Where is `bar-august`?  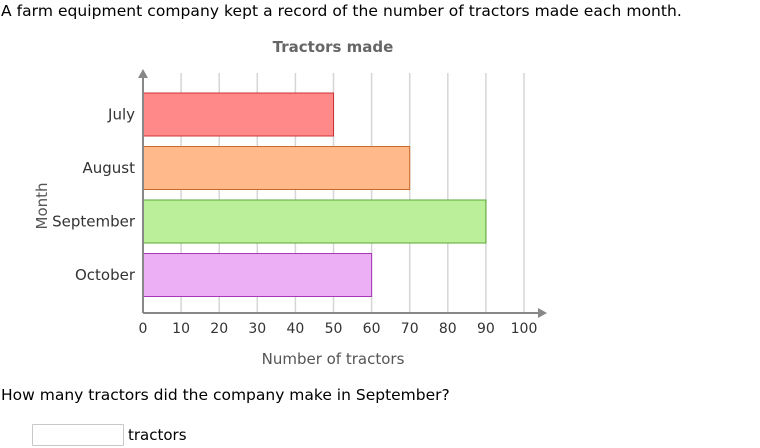
bar-august is located at coordinates (276, 168).